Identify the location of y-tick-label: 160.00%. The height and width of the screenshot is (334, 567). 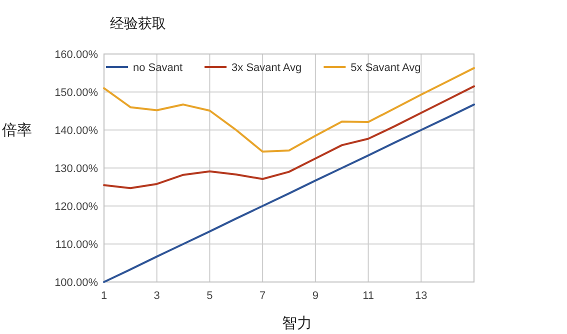
(76, 55).